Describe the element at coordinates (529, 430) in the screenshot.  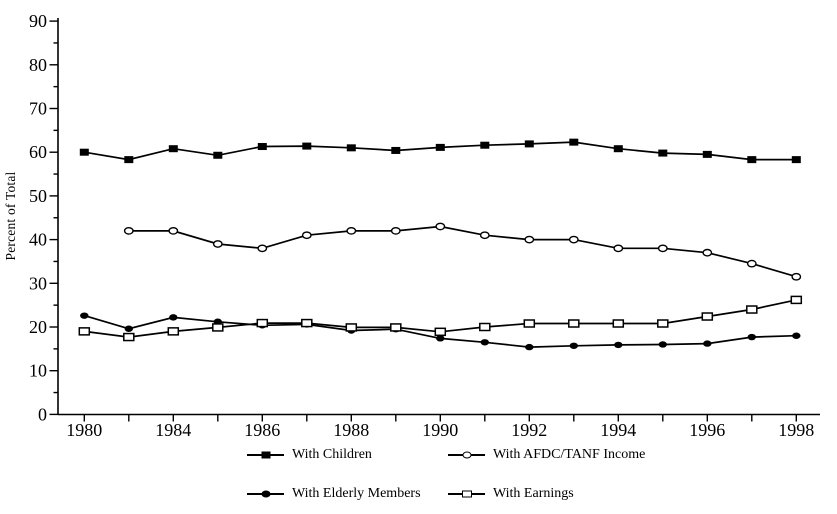
I see `x-tick-label: 1992` at that location.